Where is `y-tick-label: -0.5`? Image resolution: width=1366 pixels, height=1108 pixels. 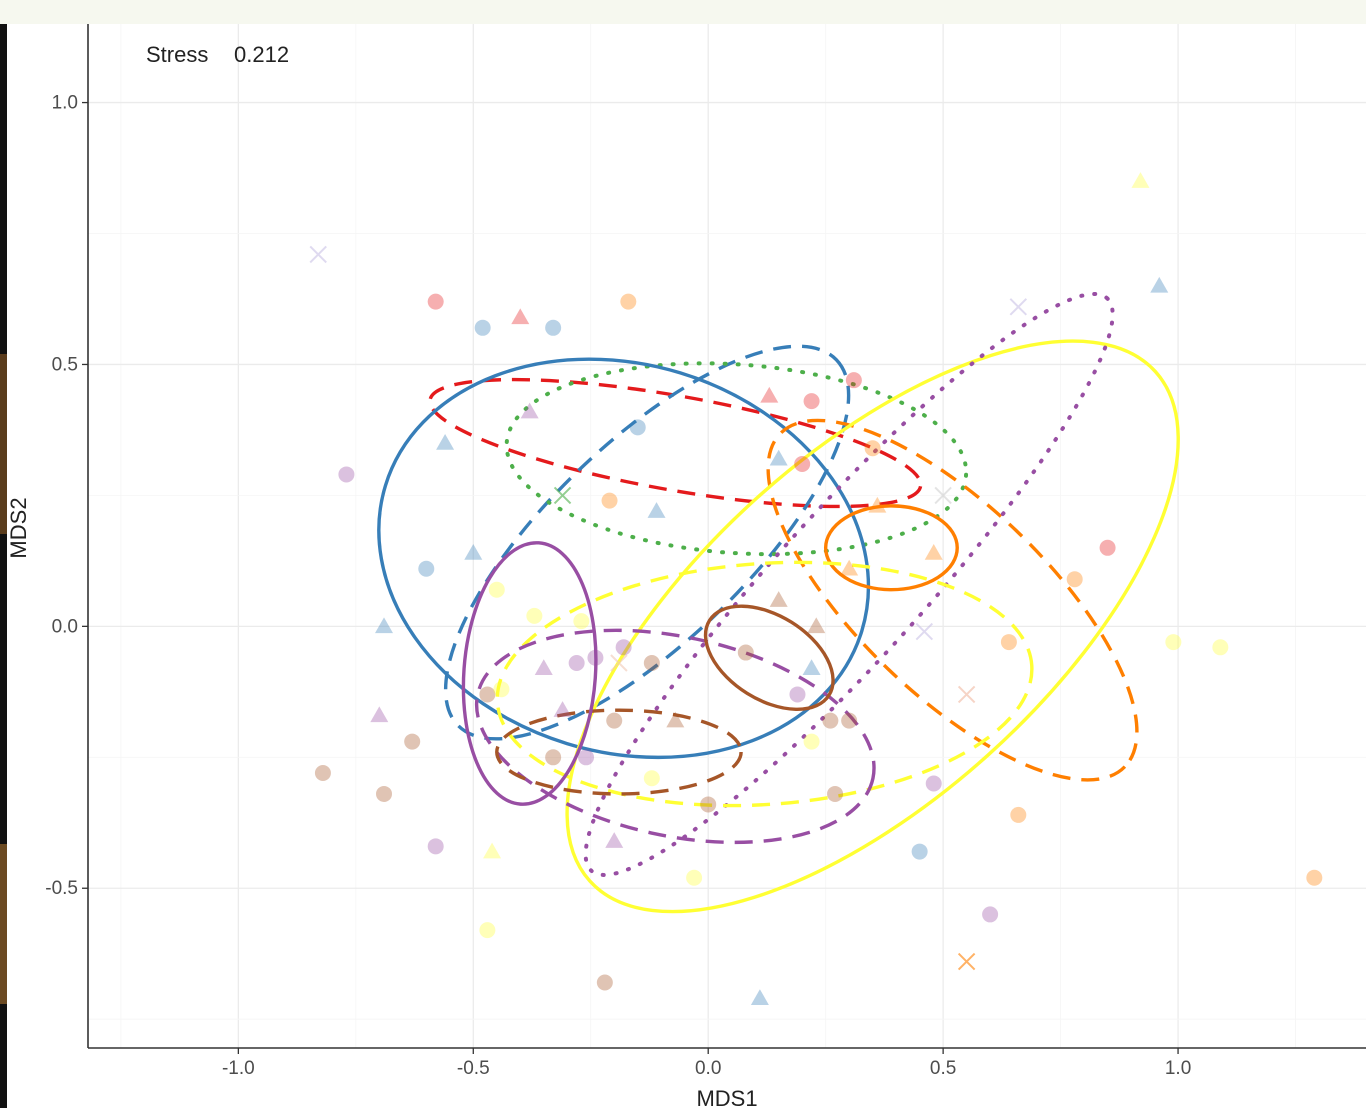 y-tick-label: -0.5 is located at coordinates (61, 888).